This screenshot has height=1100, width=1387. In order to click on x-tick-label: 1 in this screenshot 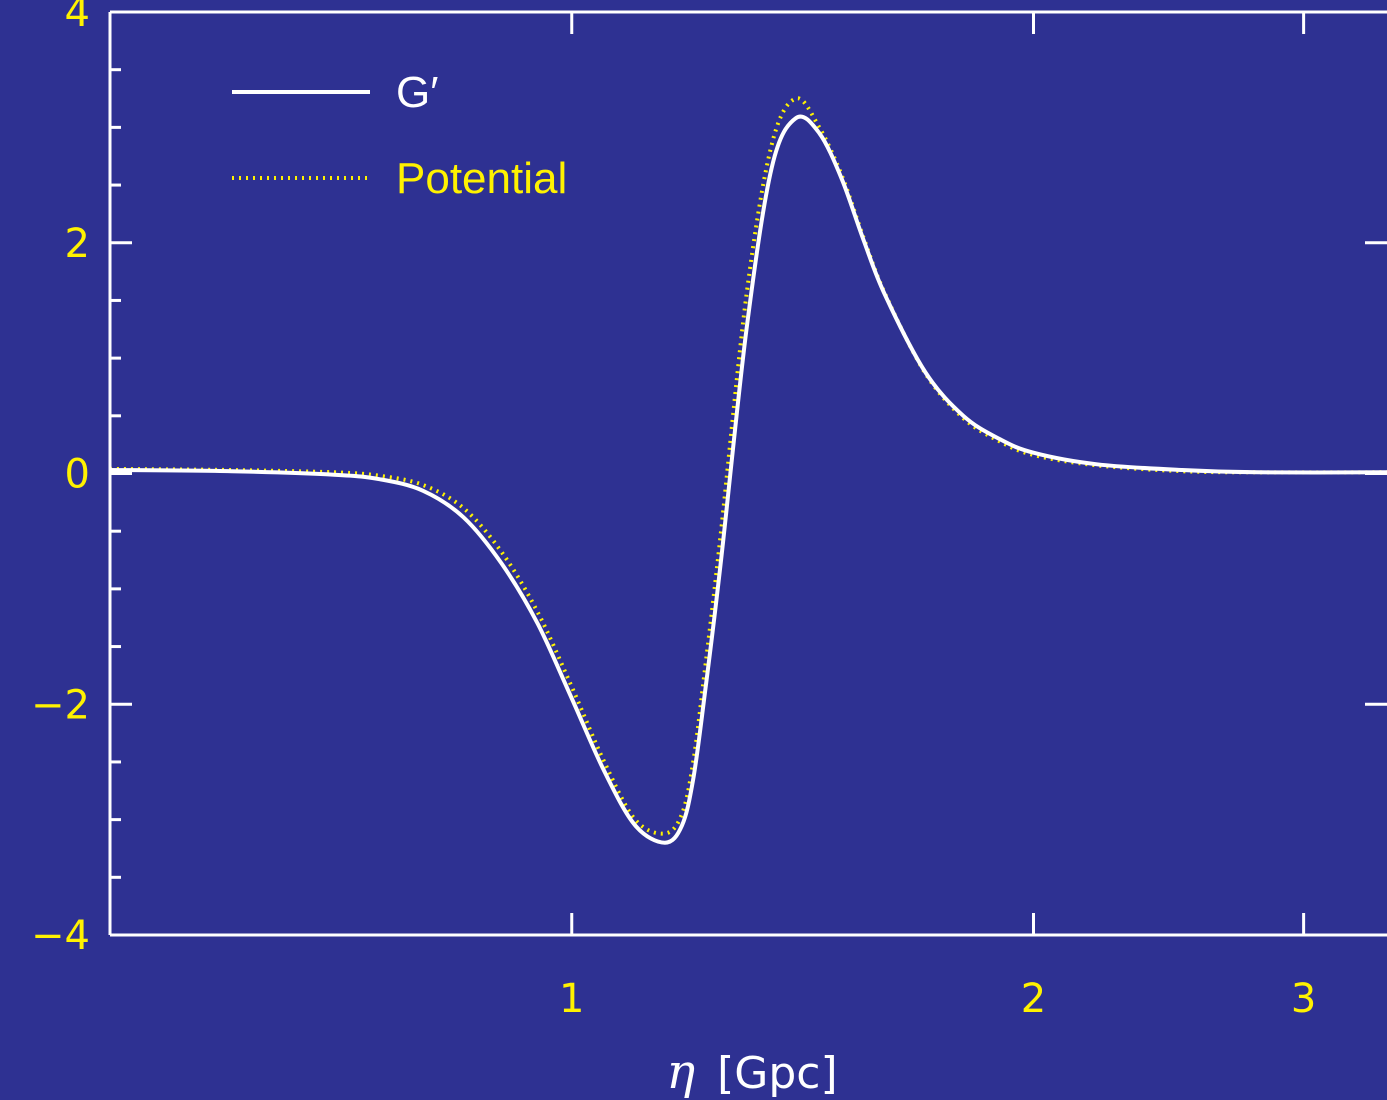, I will do `click(571, 999)`.